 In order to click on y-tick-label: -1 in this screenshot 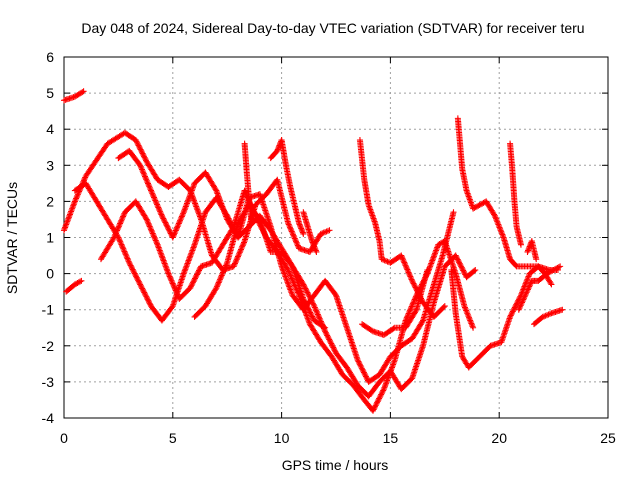, I will do `click(48, 310)`.